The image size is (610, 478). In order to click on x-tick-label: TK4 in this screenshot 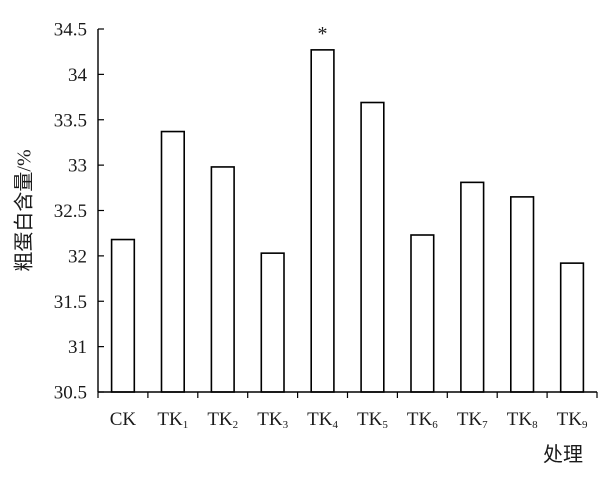, I will do `click(322, 420)`.